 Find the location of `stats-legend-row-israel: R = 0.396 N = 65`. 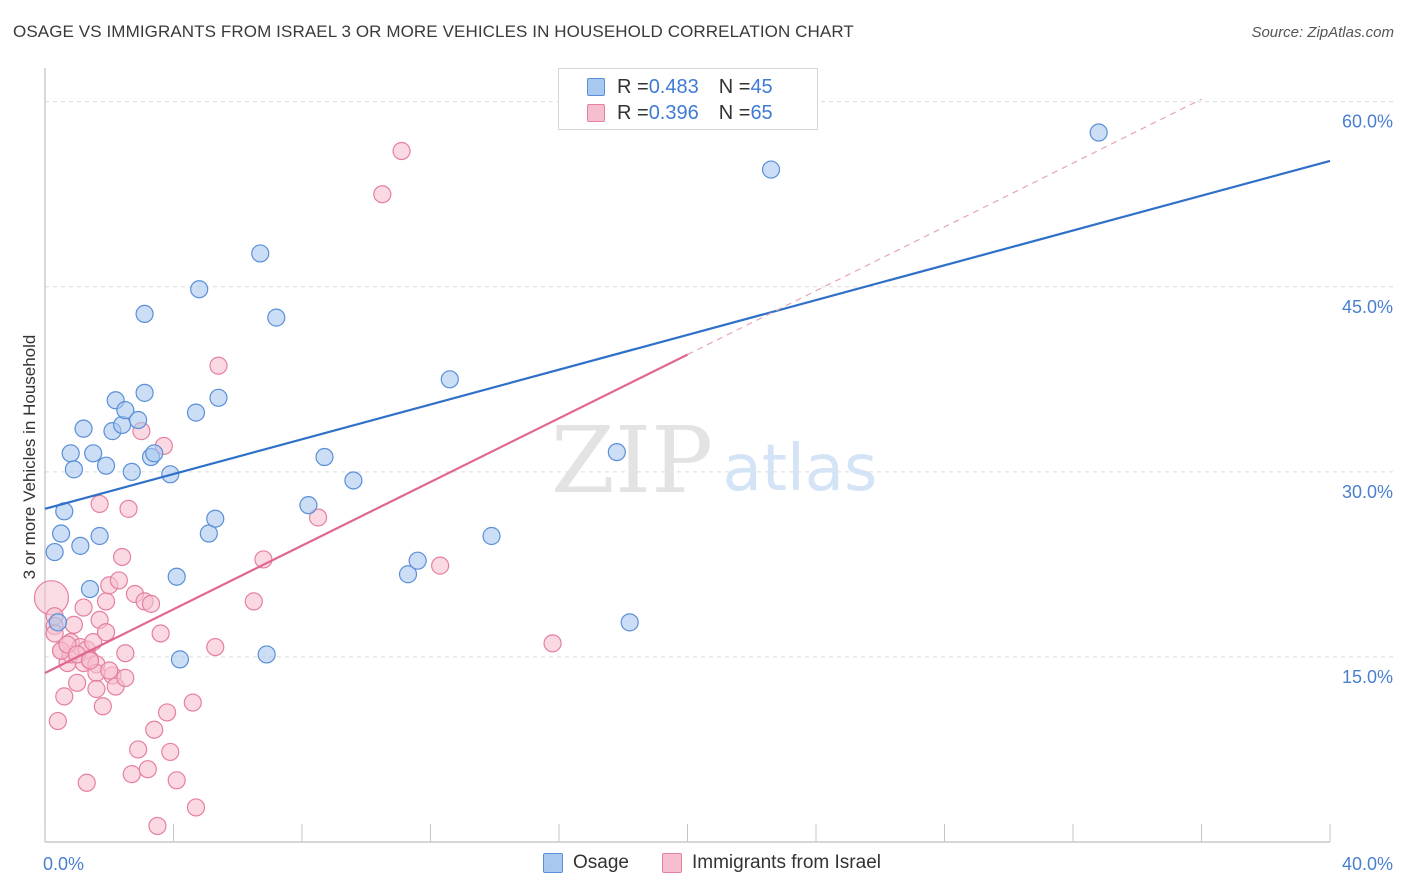

stats-legend-row-israel: R = 0.396 N = 65 is located at coordinates (680, 113).